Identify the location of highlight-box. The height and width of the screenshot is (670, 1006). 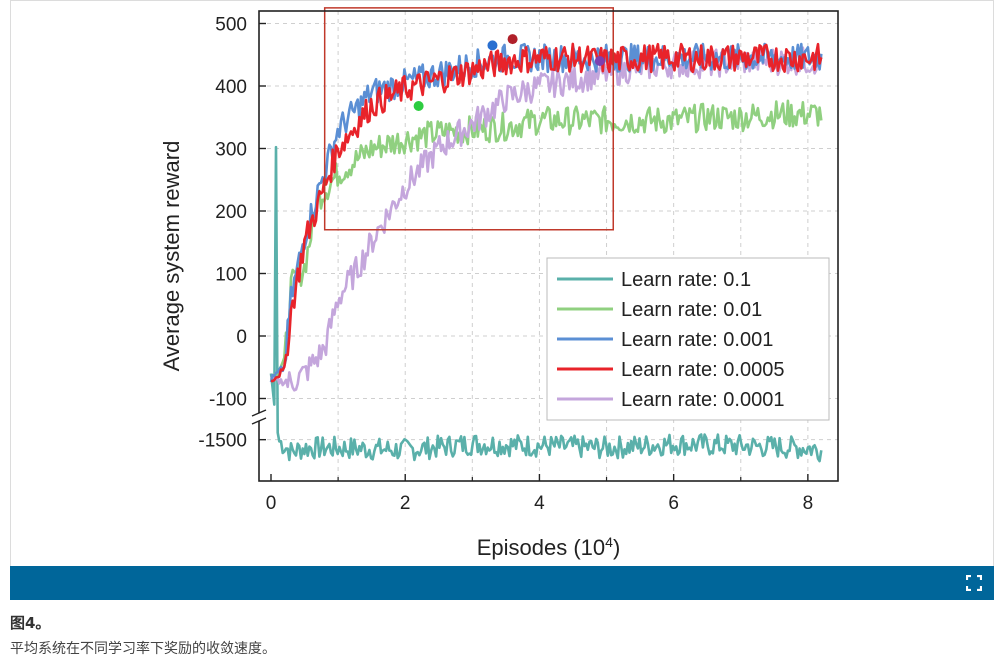
(469, 119).